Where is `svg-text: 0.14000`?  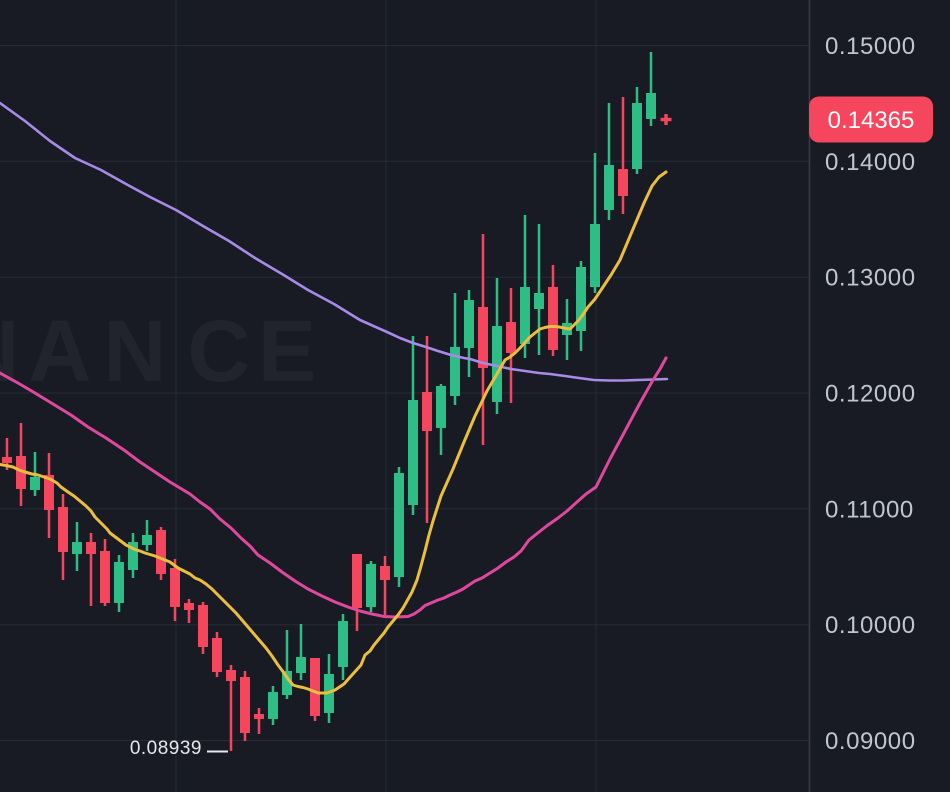
svg-text: 0.14000 is located at coordinates (870, 162).